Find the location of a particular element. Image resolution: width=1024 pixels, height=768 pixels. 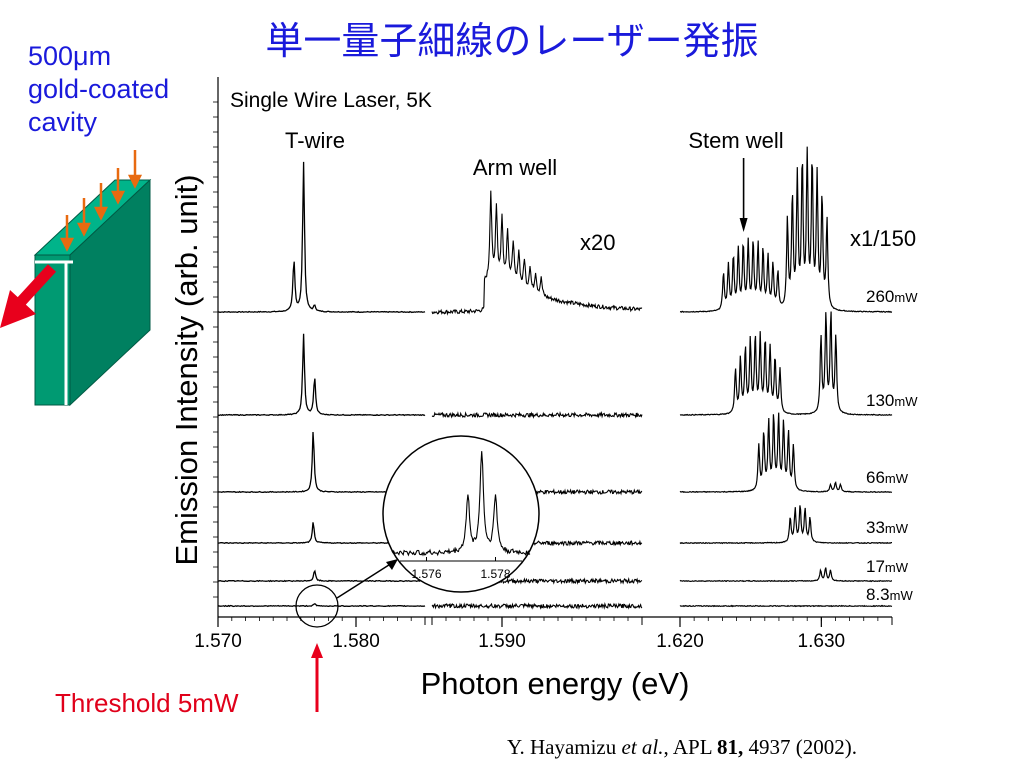

spectrum-arm-130mW is located at coordinates (537, 414).